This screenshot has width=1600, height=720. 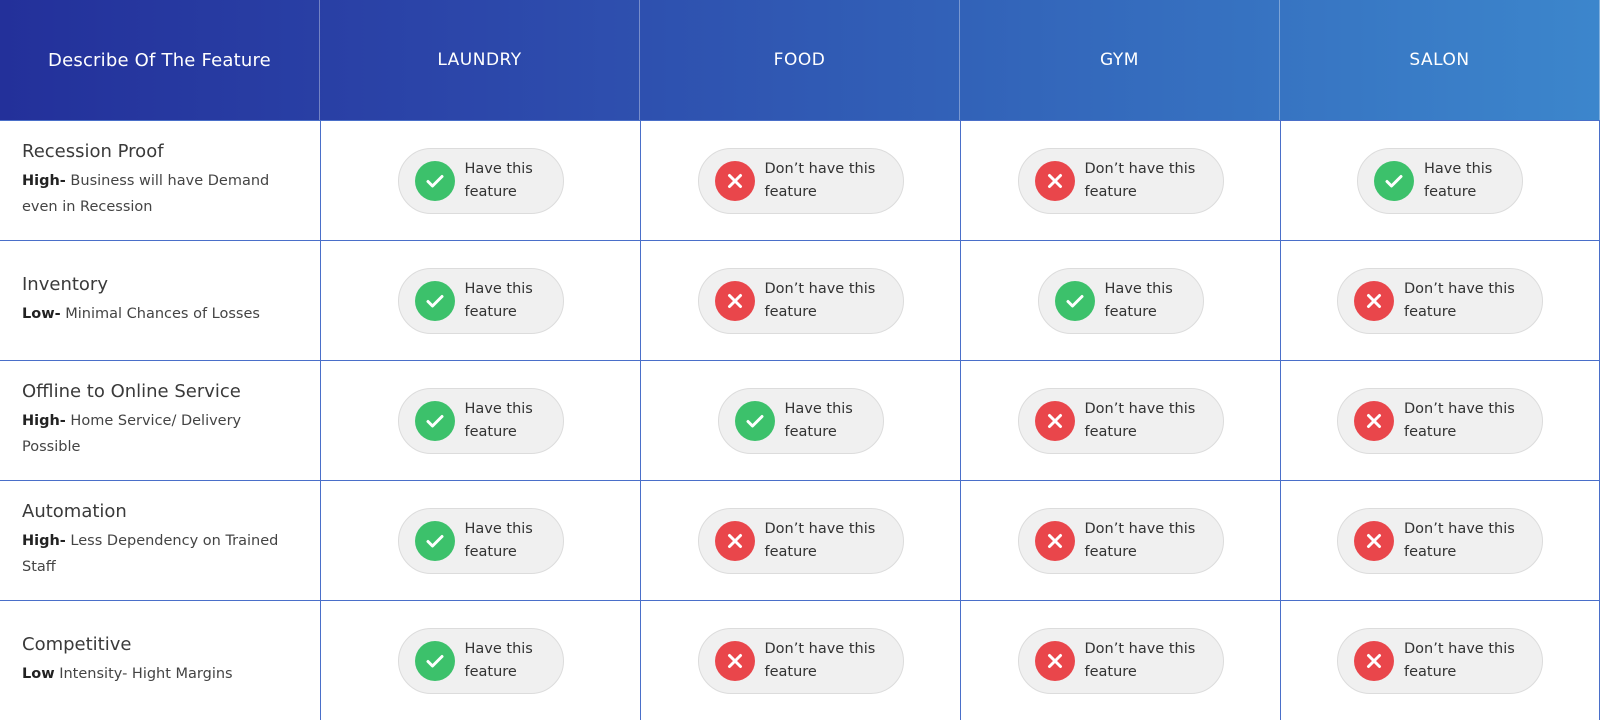 What do you see at coordinates (160, 660) in the screenshot?
I see `feature-cell: Competitive Low Intensity- Hight Margins` at bounding box center [160, 660].